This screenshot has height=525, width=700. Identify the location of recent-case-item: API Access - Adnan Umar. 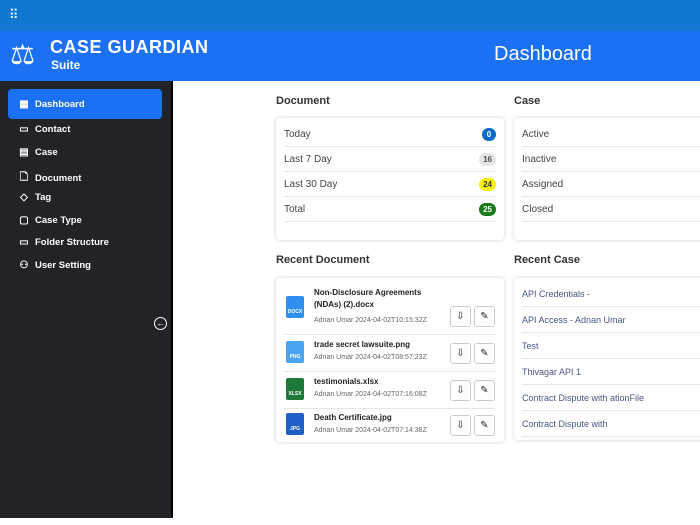
(611, 320).